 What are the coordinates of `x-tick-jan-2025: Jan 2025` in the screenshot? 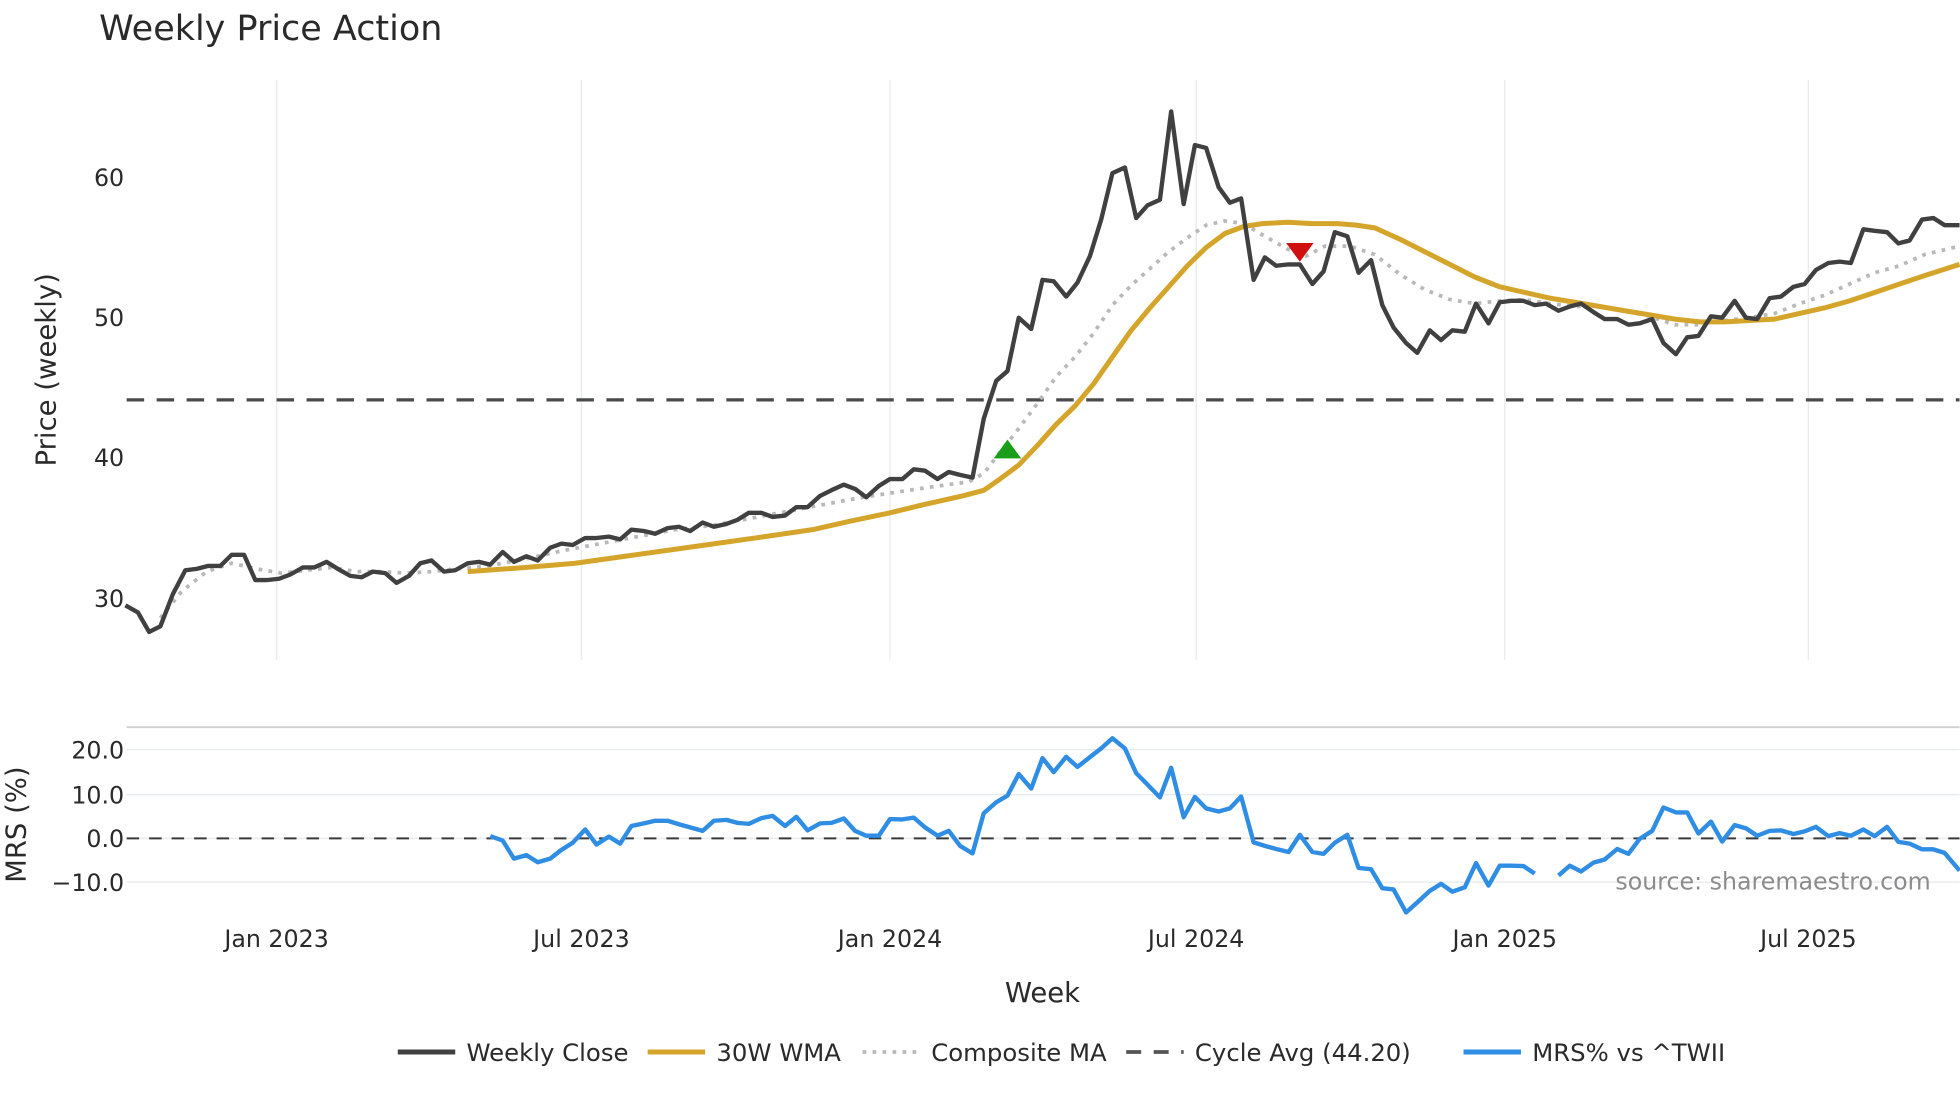 It's located at (1504, 939).